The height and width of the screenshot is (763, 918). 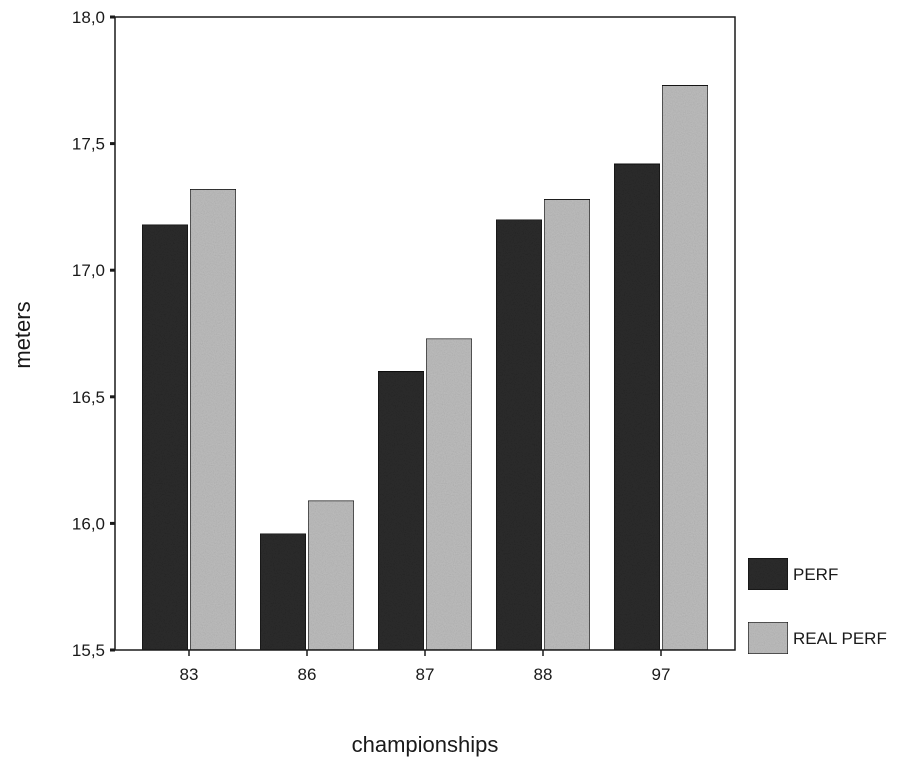 I want to click on bar-86-real-perf, so click(x=331, y=575).